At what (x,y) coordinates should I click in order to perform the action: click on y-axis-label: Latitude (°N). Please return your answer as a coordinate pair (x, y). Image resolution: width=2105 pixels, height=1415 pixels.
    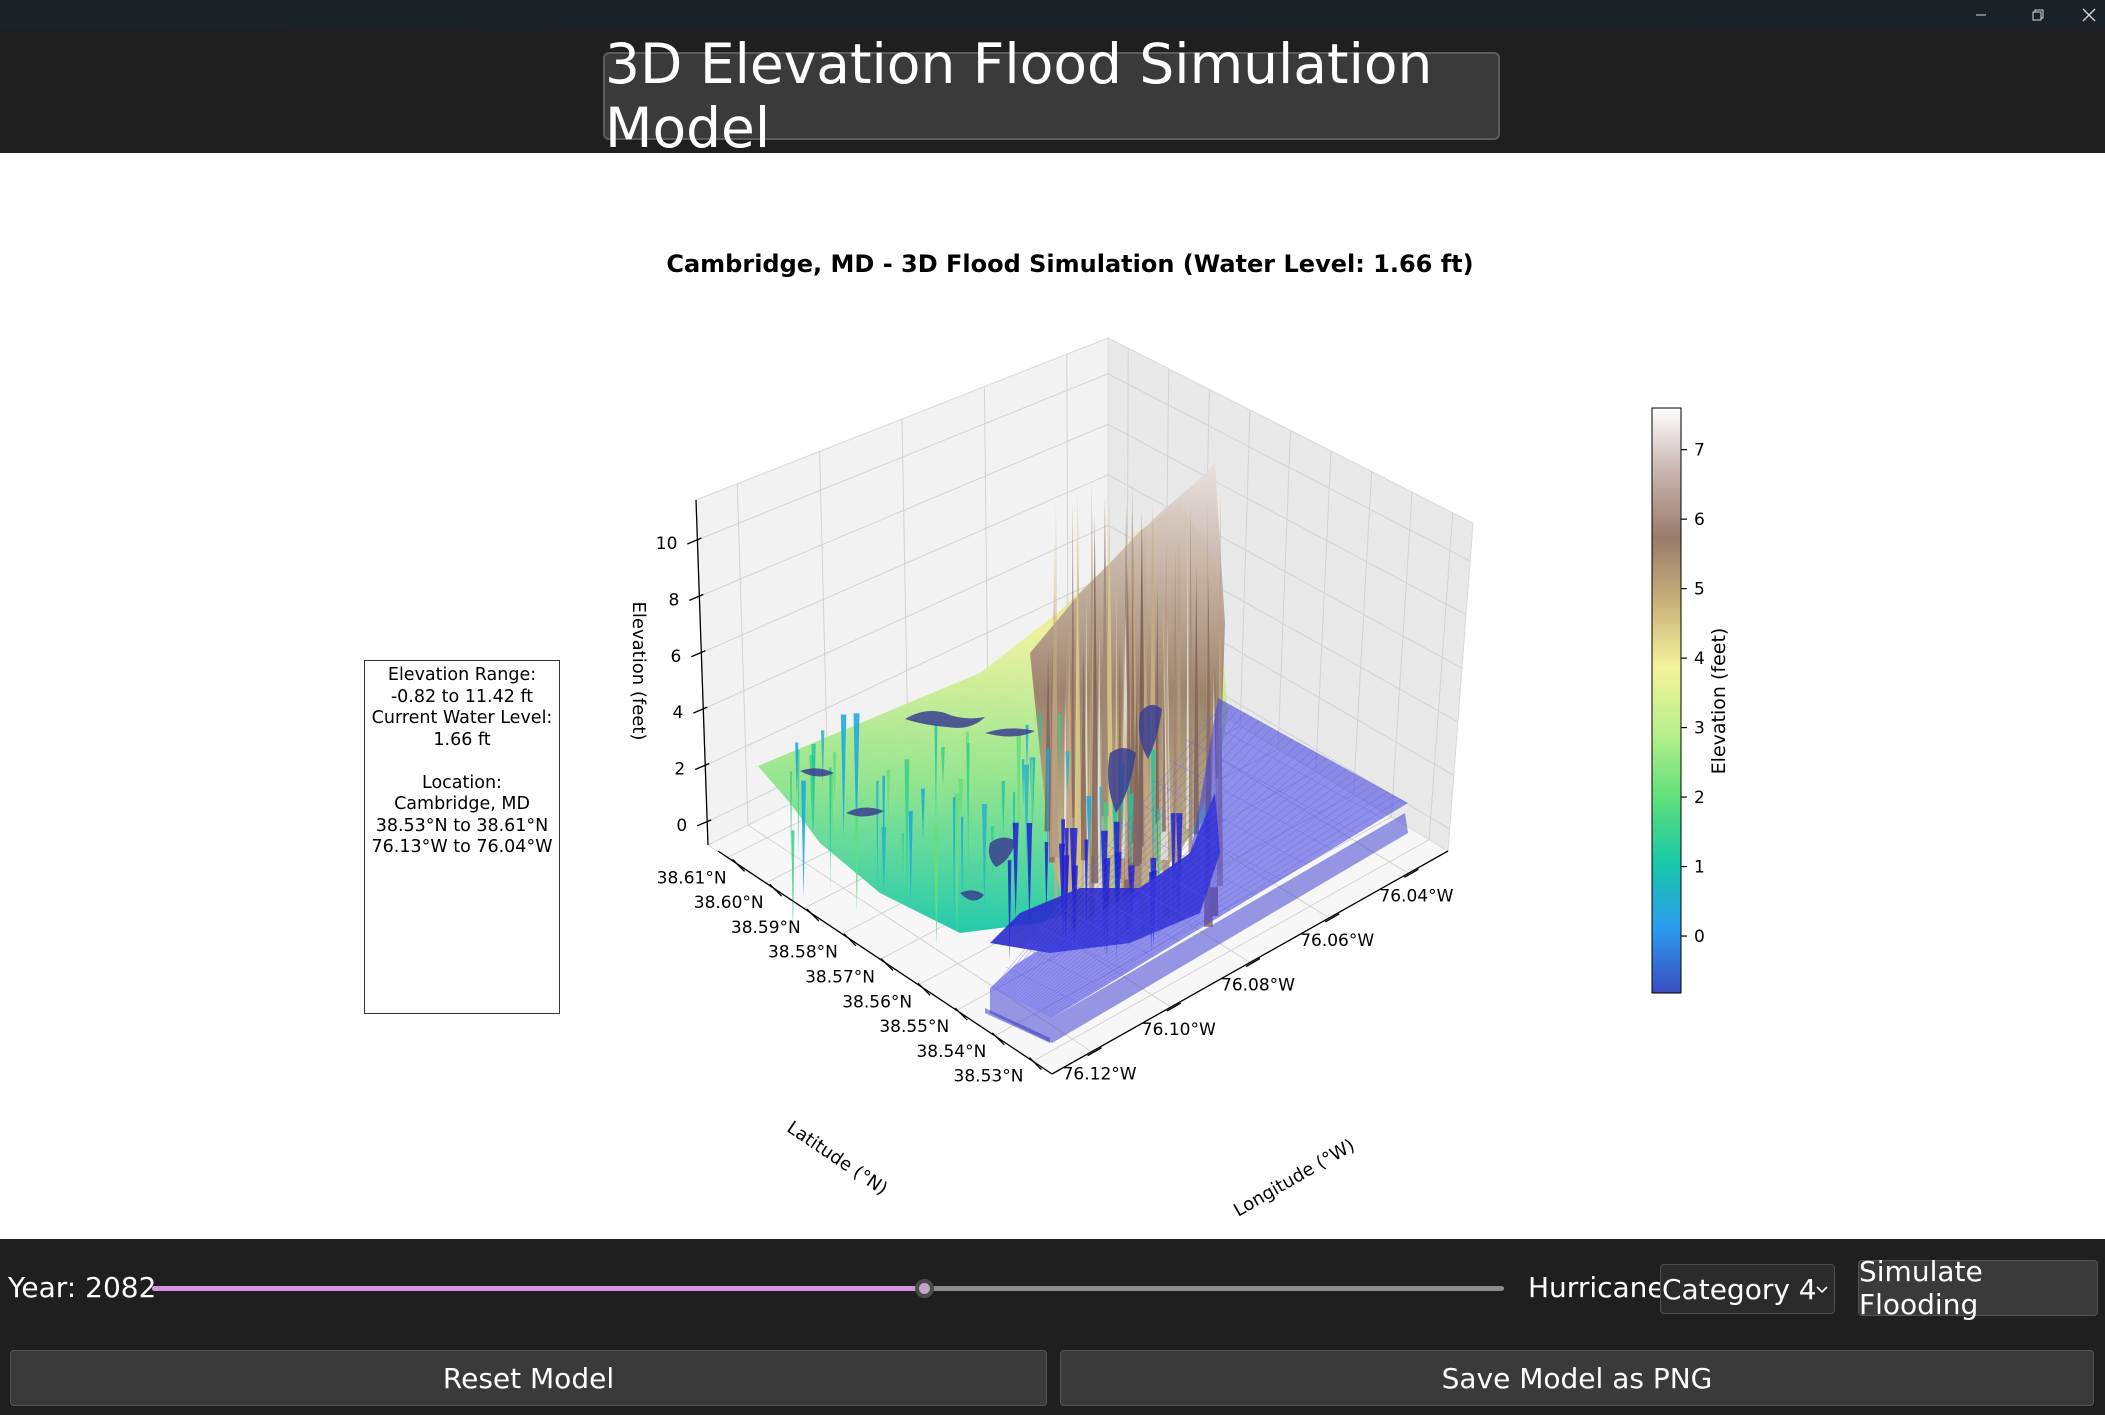
    Looking at the image, I should click on (837, 1158).